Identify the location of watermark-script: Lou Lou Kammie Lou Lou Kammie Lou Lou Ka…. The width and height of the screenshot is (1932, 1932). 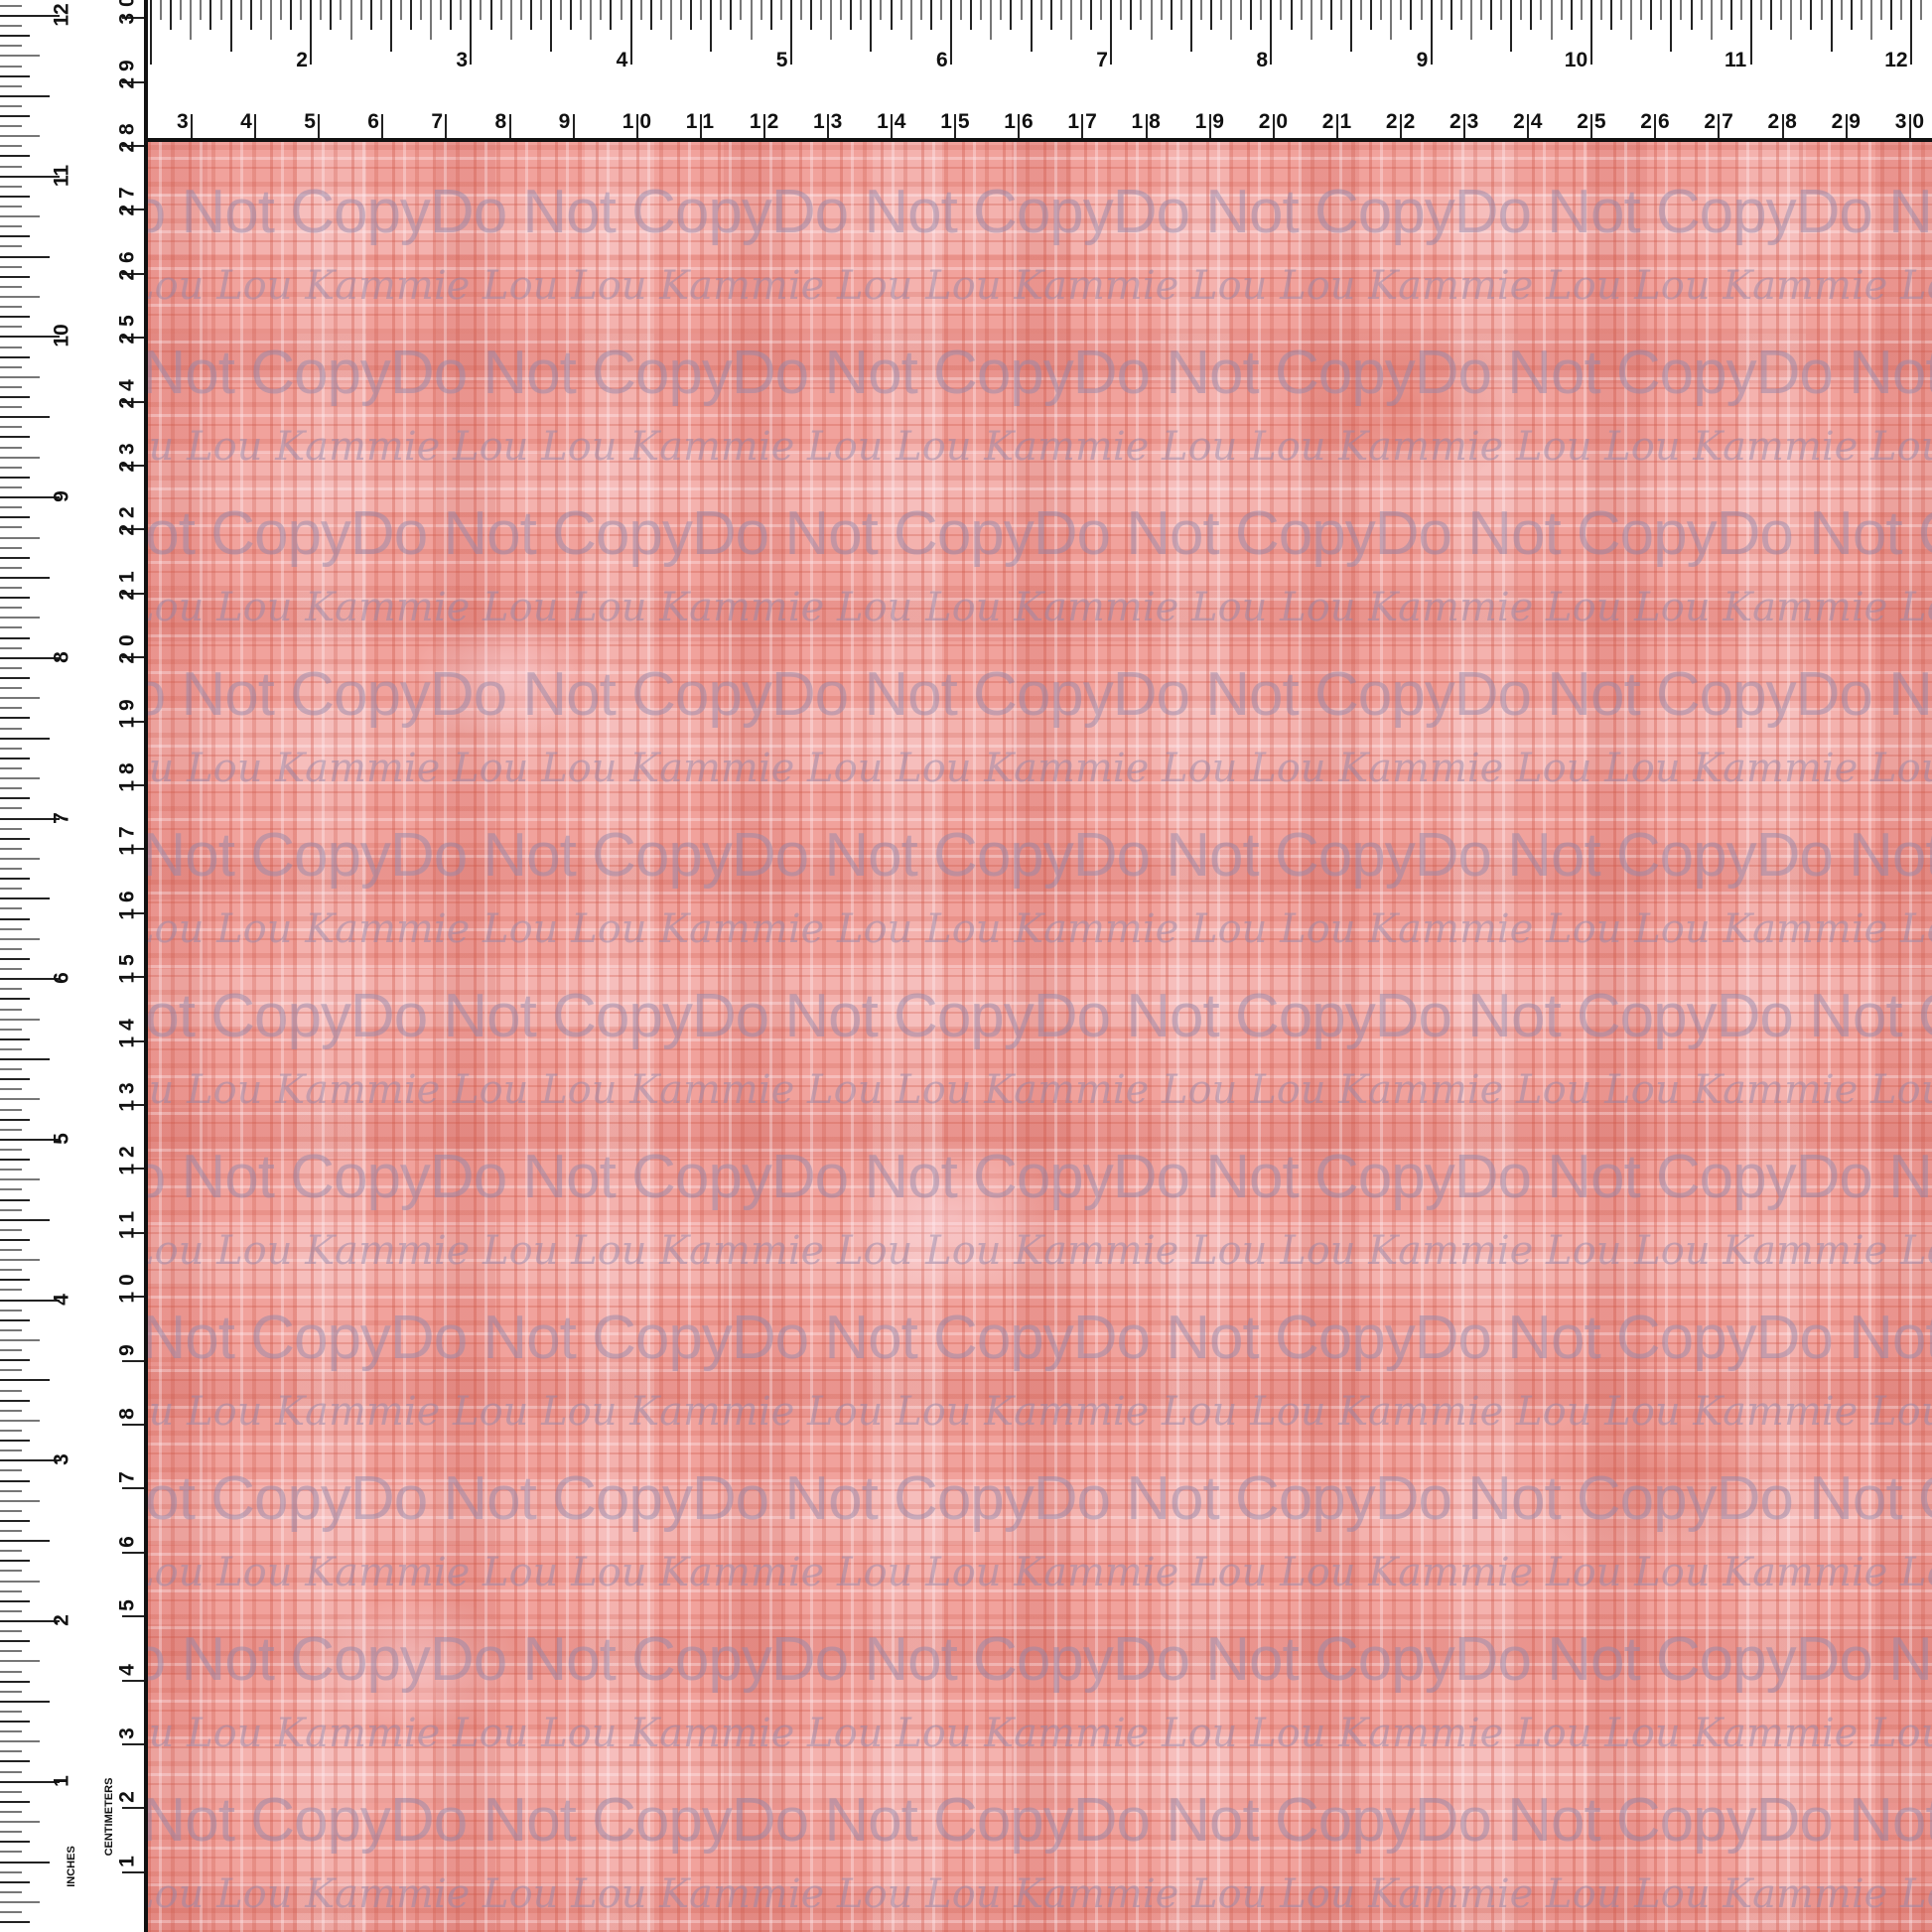
(1040, 447).